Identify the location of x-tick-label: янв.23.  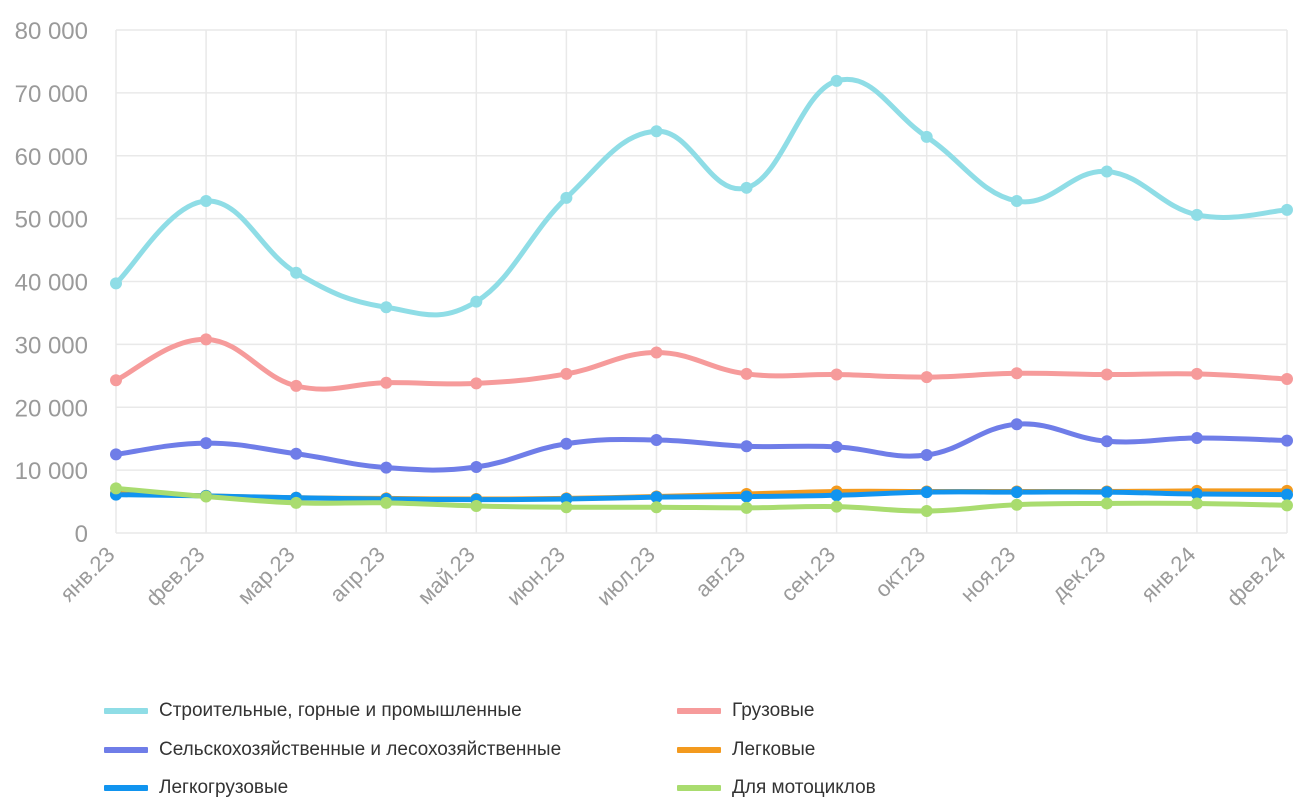
(87, 574).